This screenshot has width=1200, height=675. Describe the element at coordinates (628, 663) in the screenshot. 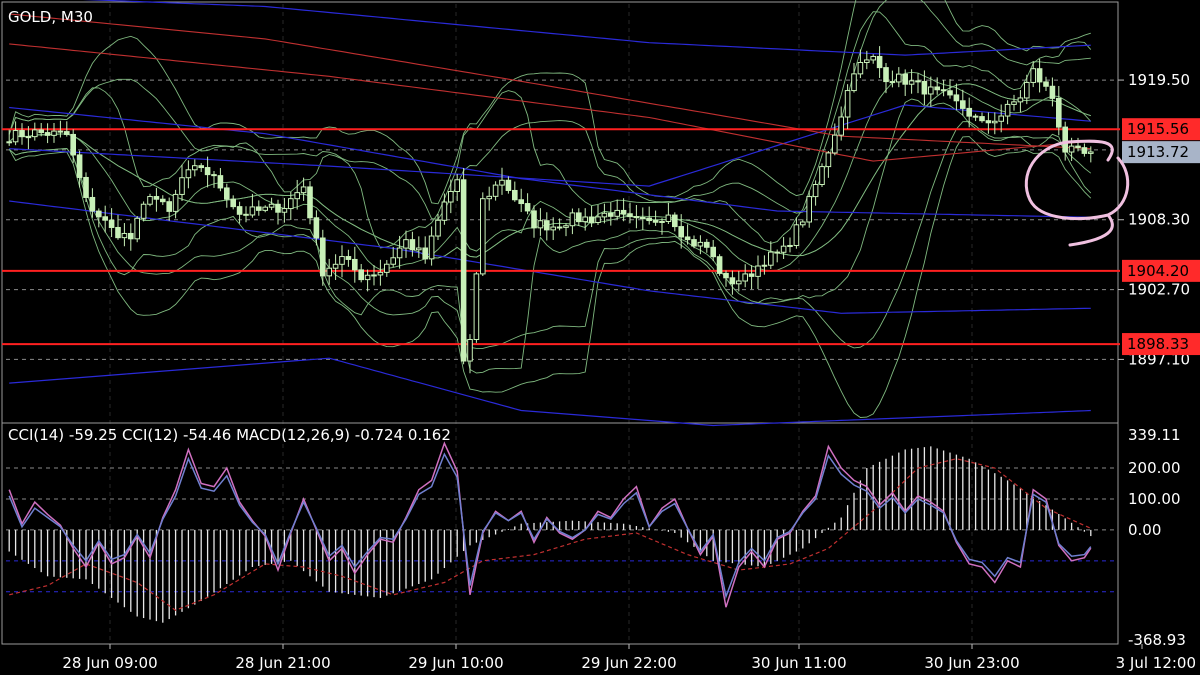

I see `time-tick-label: 29 Jun 22:00` at that location.